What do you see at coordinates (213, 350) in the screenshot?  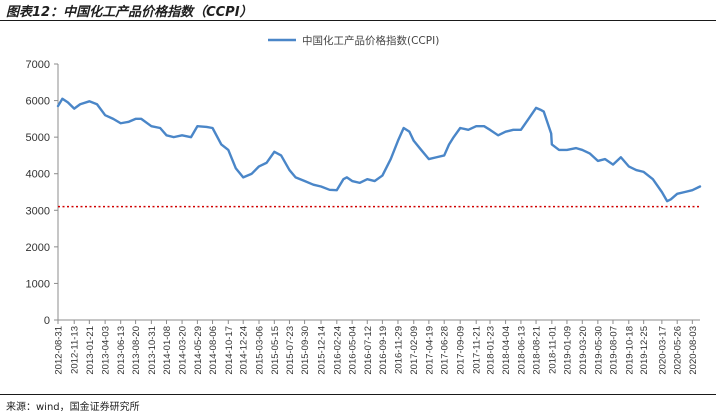 I see `x-tick-label: 2014-08-06` at bounding box center [213, 350].